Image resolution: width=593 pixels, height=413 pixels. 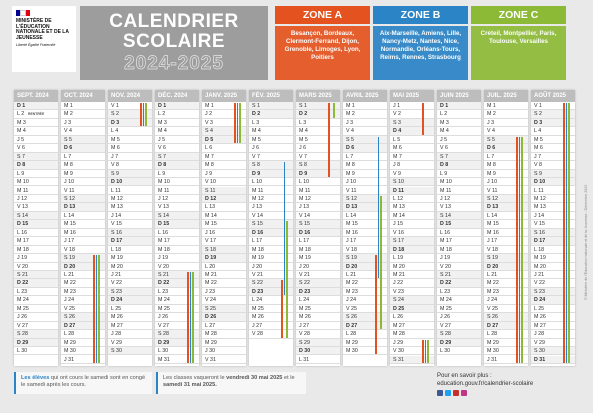 I want to click on day-row: L 9, so click(x=459, y=174).